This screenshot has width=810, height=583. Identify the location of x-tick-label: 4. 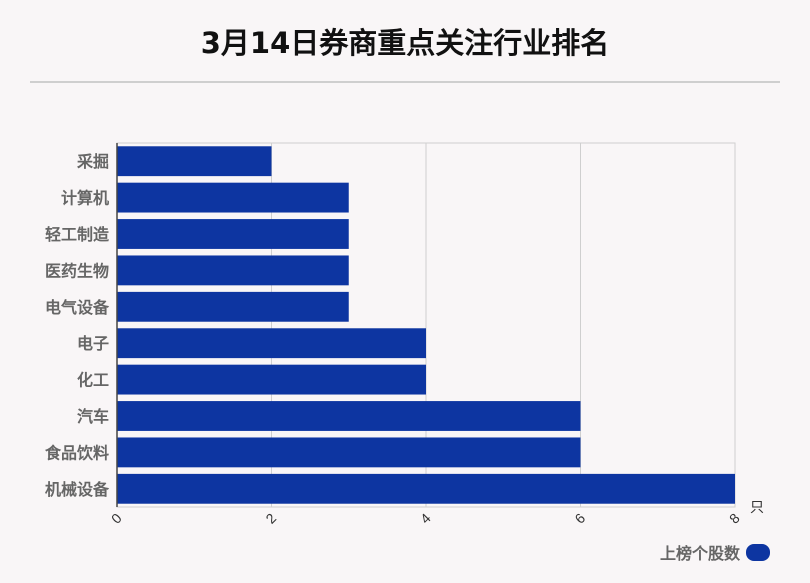
(425, 518).